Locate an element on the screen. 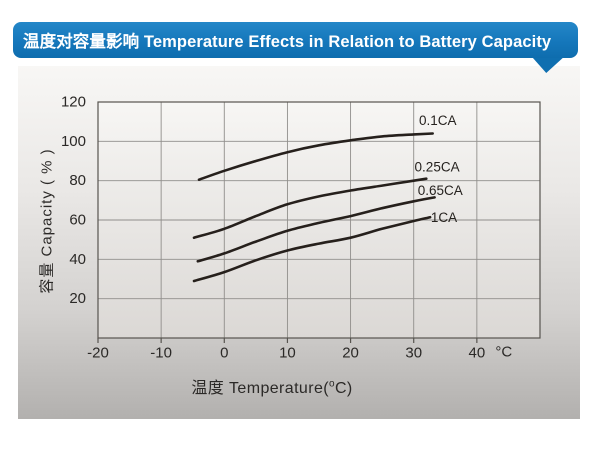 Image resolution: width=600 pixels, height=451 pixels. y-tick-label: 80 is located at coordinates (77, 180).